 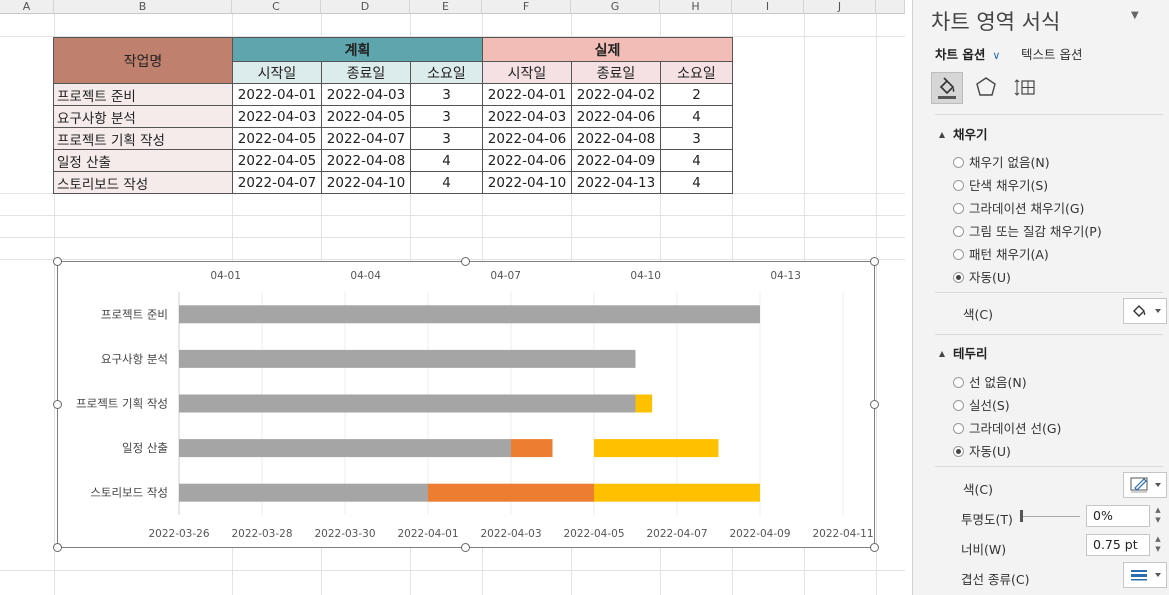 I want to click on tab-text-options: 텍스트 옵션, so click(x=1052, y=54).